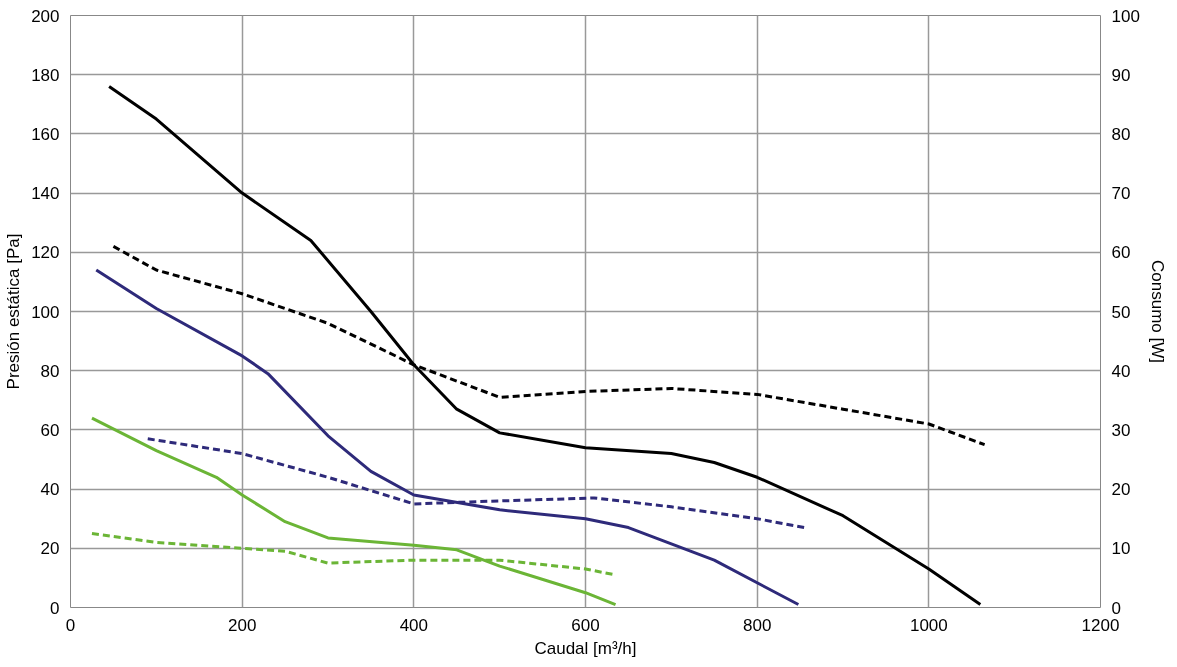 This screenshot has width=1177, height=667. Describe the element at coordinates (70, 625) in the screenshot. I see `x-tick-label: 0` at that location.